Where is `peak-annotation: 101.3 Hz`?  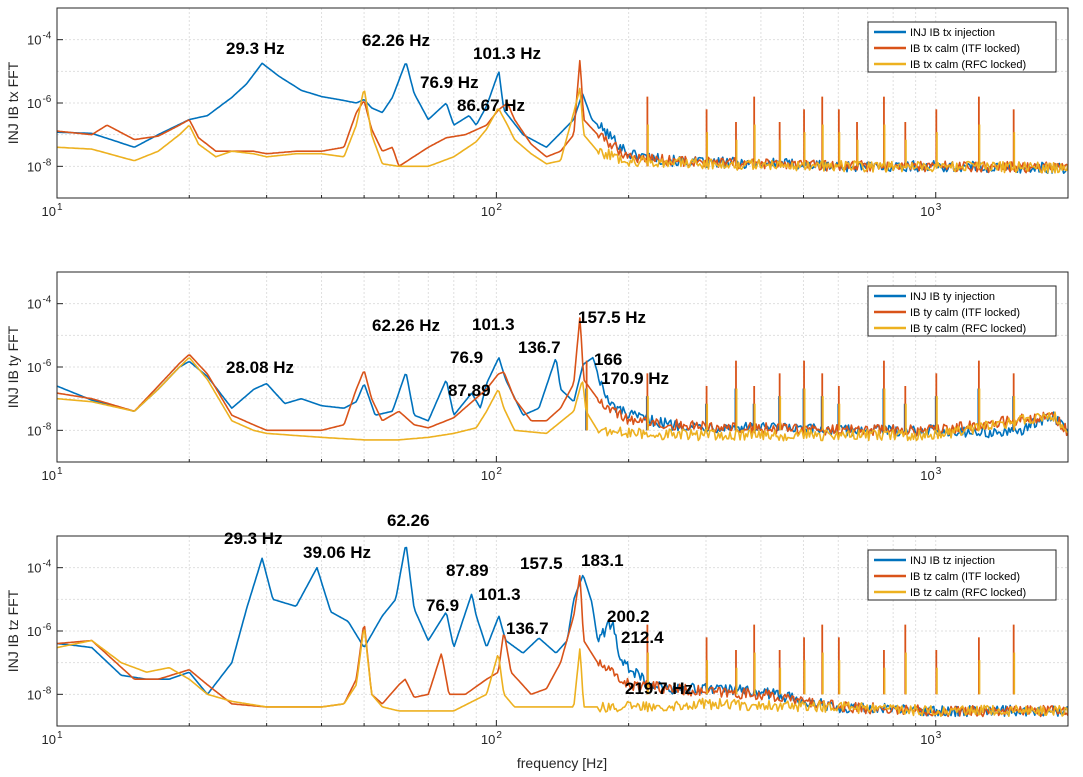
peak-annotation: 101.3 Hz is located at coordinates (507, 53).